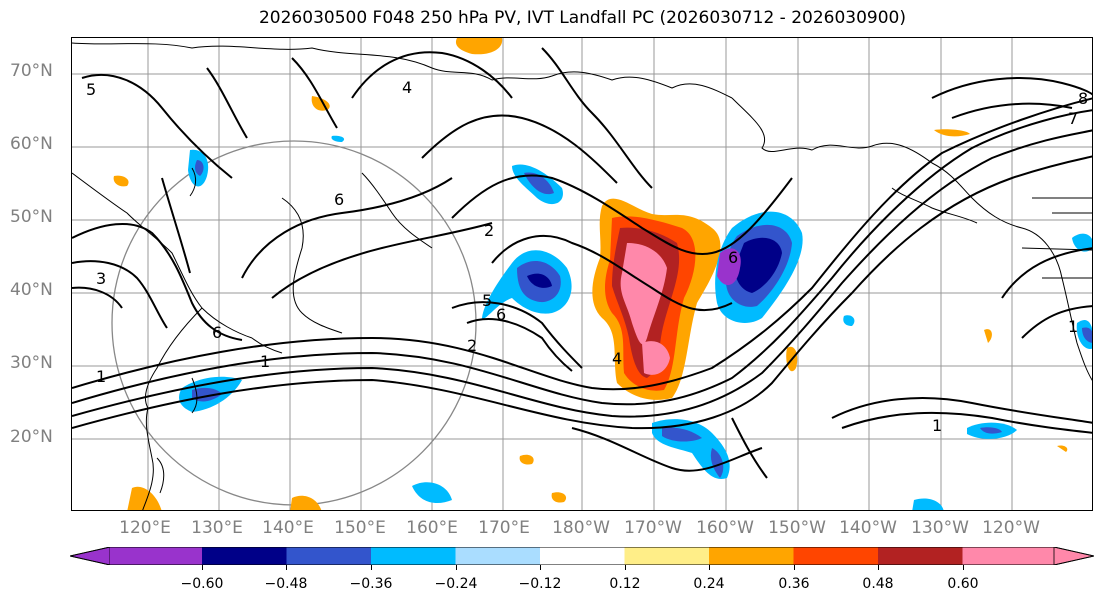  I want to click on lon-label-180w: 180°W, so click(581, 528).